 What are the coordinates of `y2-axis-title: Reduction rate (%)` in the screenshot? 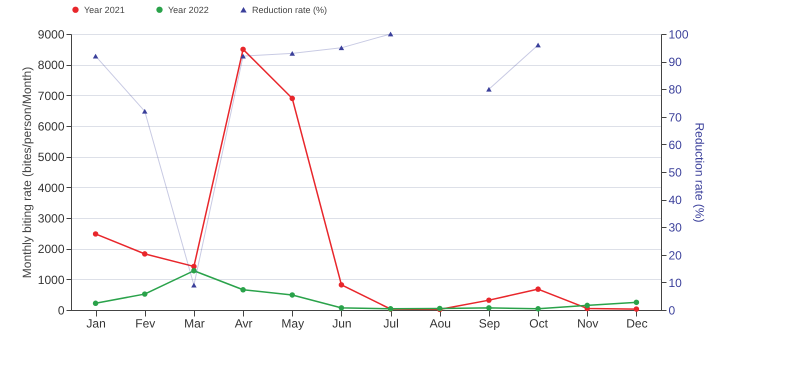 It's located at (699, 172).